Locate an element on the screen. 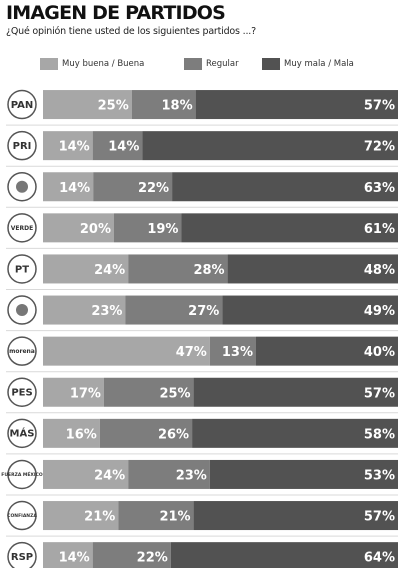 This screenshot has height=568, width=412. party-logo-9: FUERZA MÉXICO is located at coordinates (22, 474).